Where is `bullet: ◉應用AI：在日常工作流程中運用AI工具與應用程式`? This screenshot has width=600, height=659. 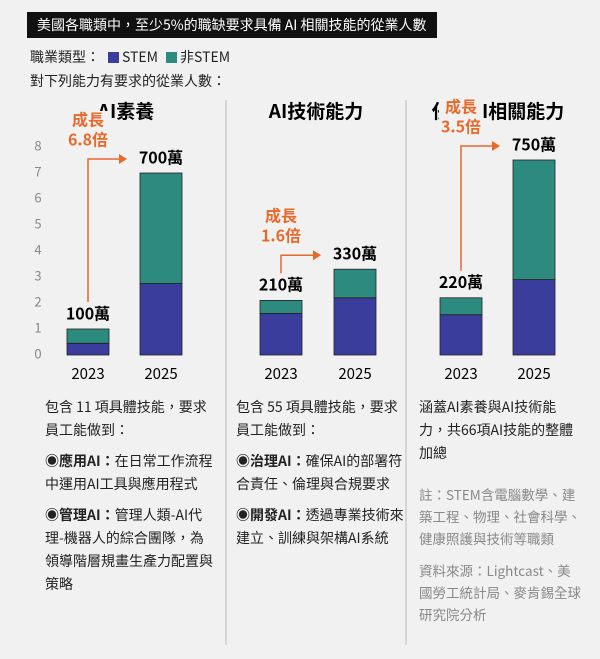
bullet: ◉應用AI：在日常工作流程中運用AI工具與應用程式 is located at coordinates (130, 473).